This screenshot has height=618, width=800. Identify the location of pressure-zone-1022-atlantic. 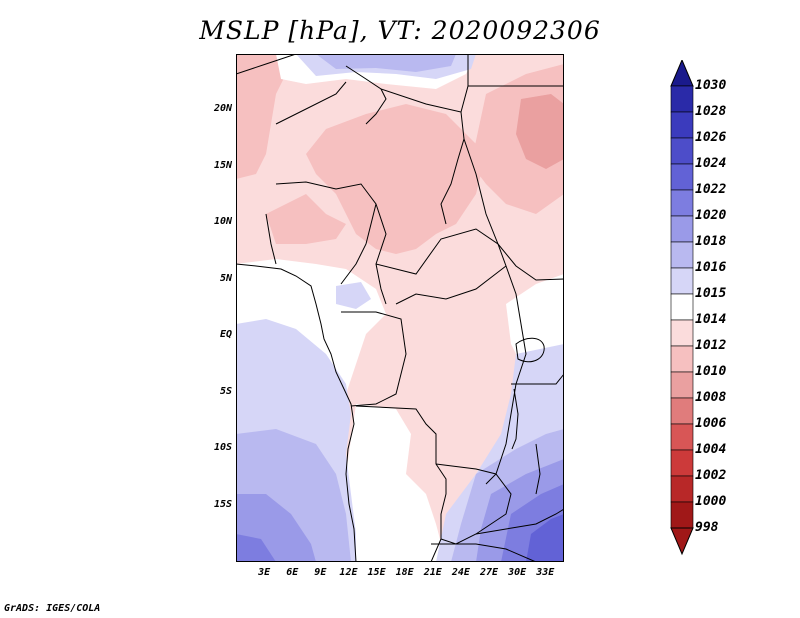
(256, 548).